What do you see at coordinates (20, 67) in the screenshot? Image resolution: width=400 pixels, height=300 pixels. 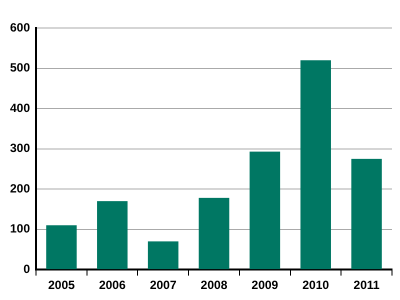 I see `y-tick-label: 500` at bounding box center [20, 67].